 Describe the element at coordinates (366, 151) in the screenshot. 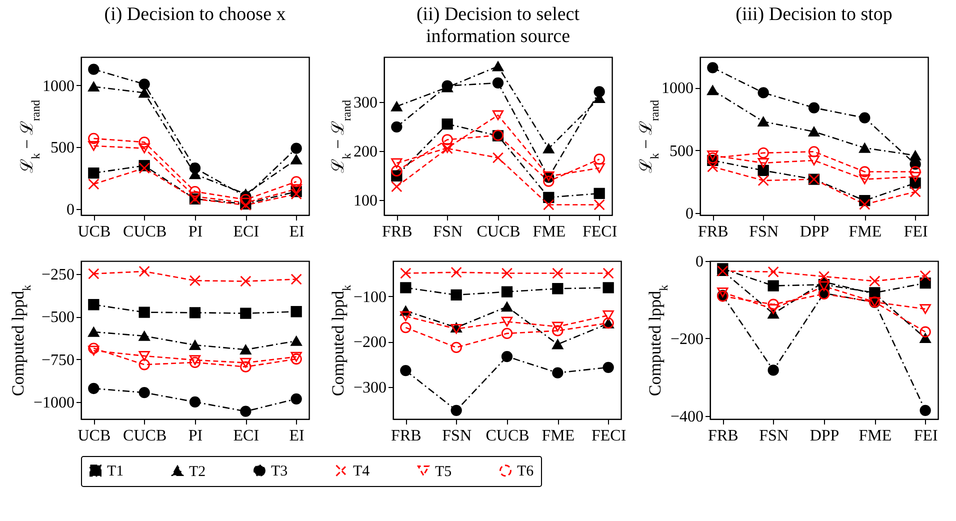

I see `y-tick-label: 200` at that location.